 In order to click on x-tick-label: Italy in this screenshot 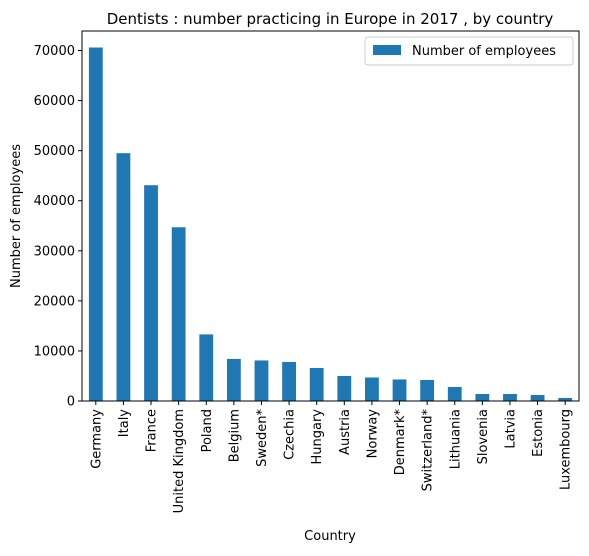, I will do `click(124, 423)`.